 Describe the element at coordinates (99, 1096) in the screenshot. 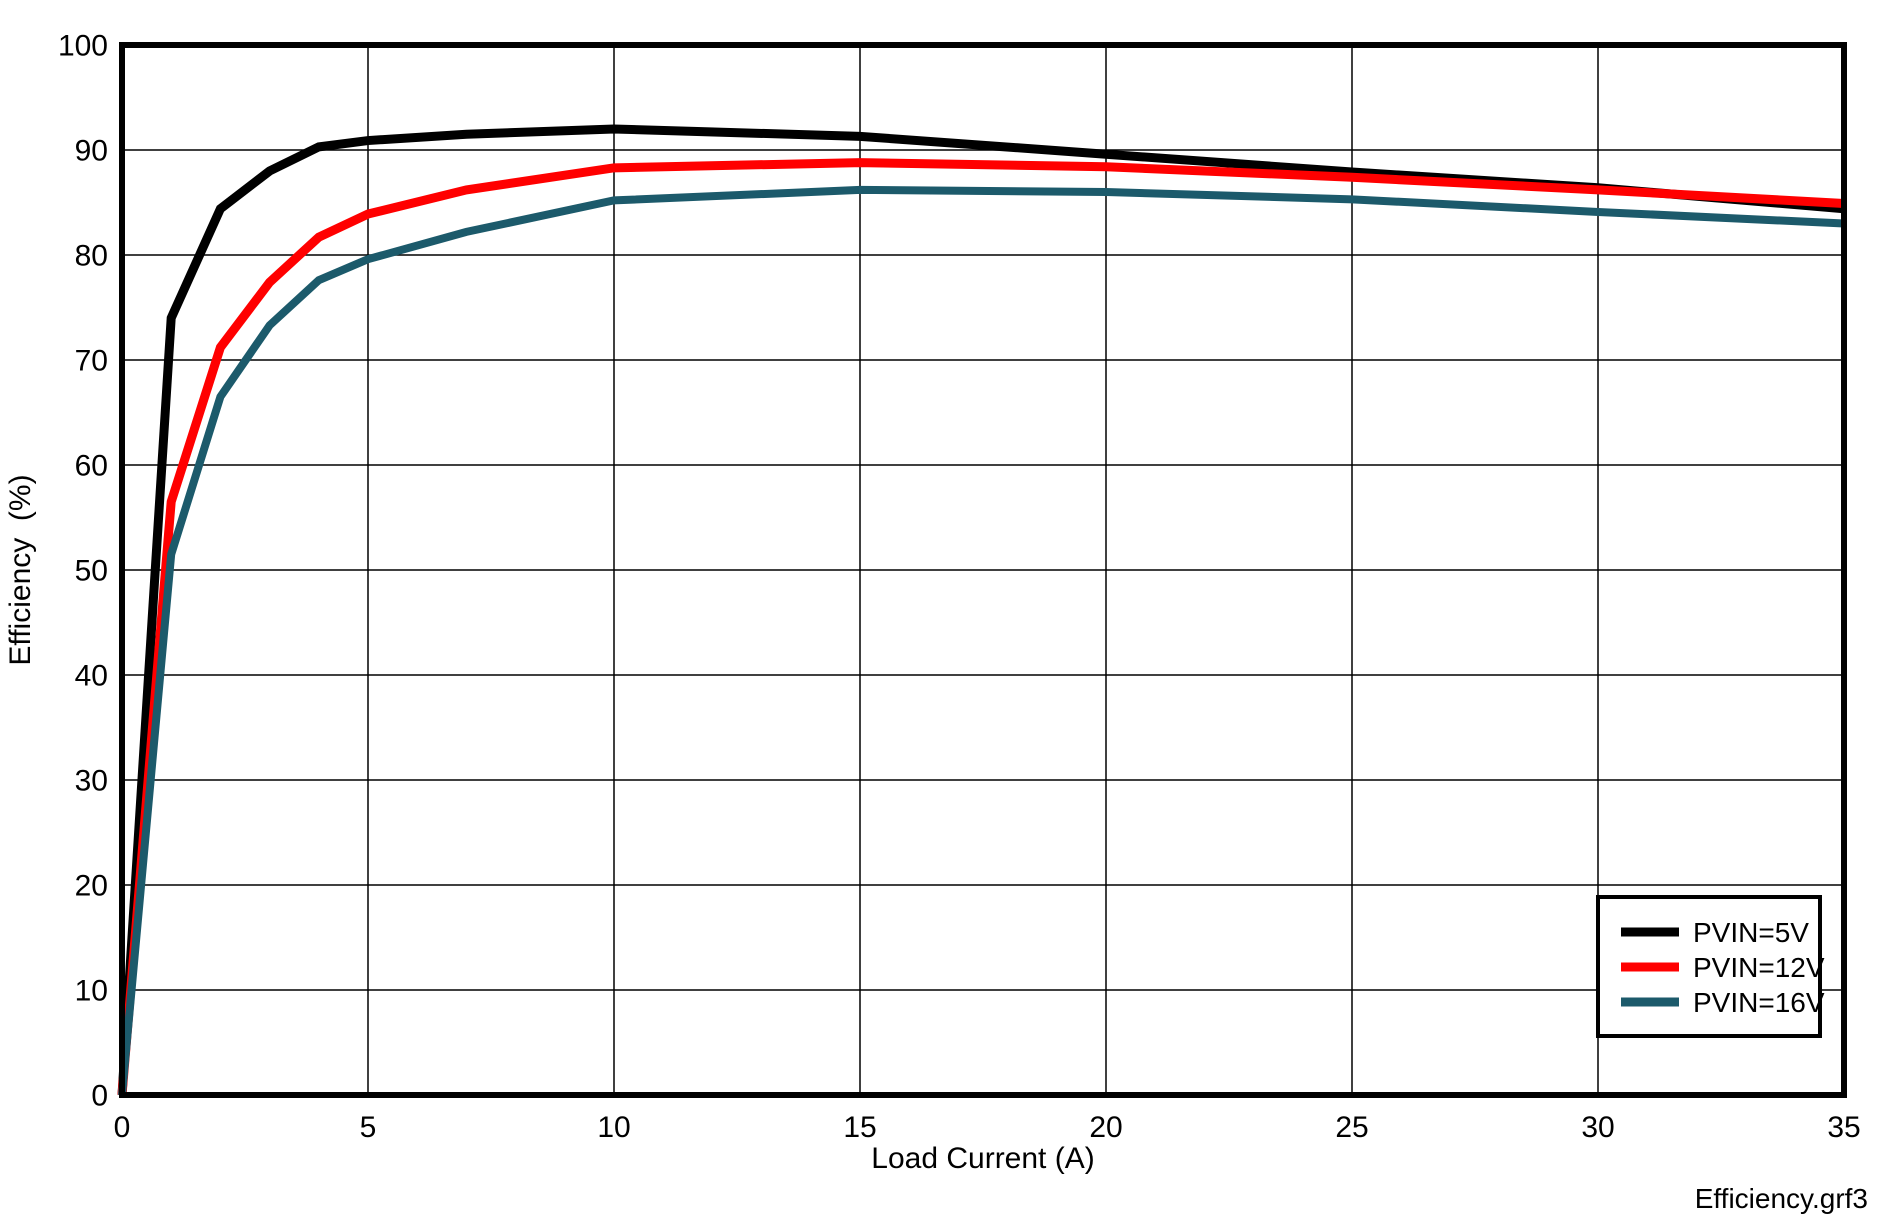

I see `y-tick-label-0: 0` at that location.